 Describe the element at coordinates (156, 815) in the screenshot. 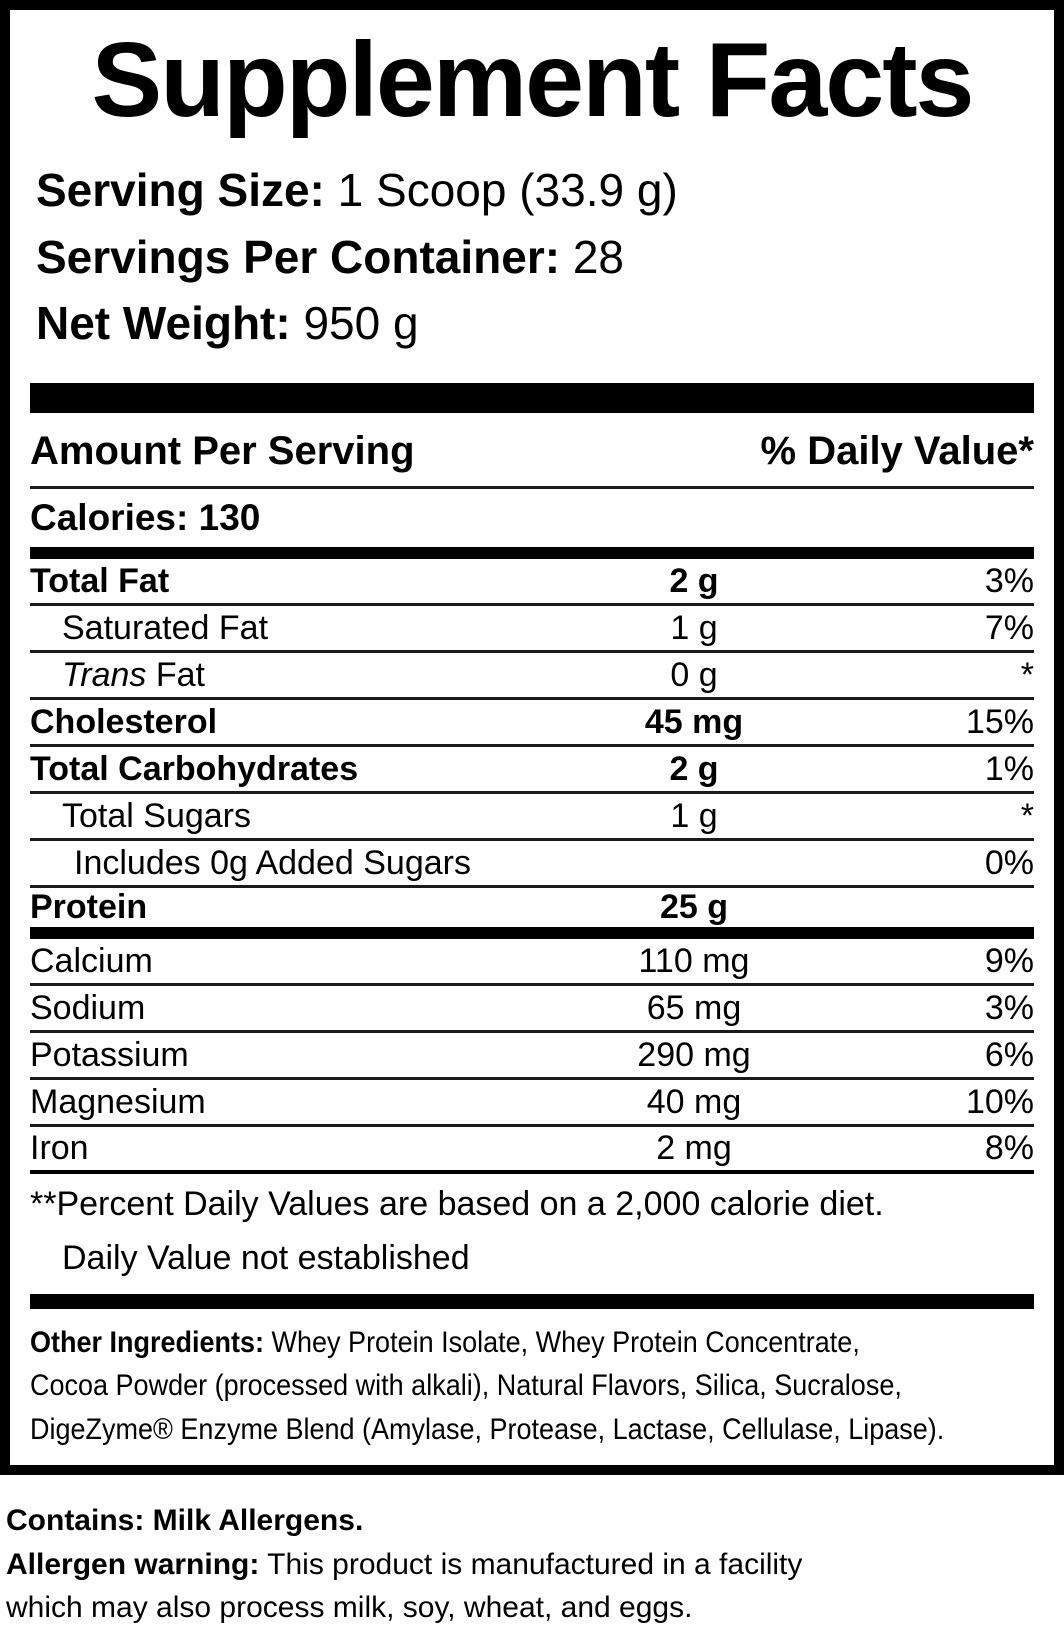

I see `nutrient-name: Total Sugars` at that location.